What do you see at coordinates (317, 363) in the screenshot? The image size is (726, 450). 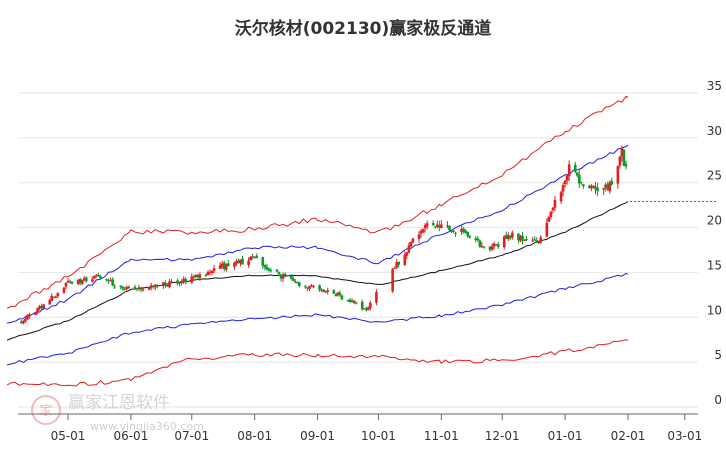 I see `outer-lower-band-line` at bounding box center [317, 363].